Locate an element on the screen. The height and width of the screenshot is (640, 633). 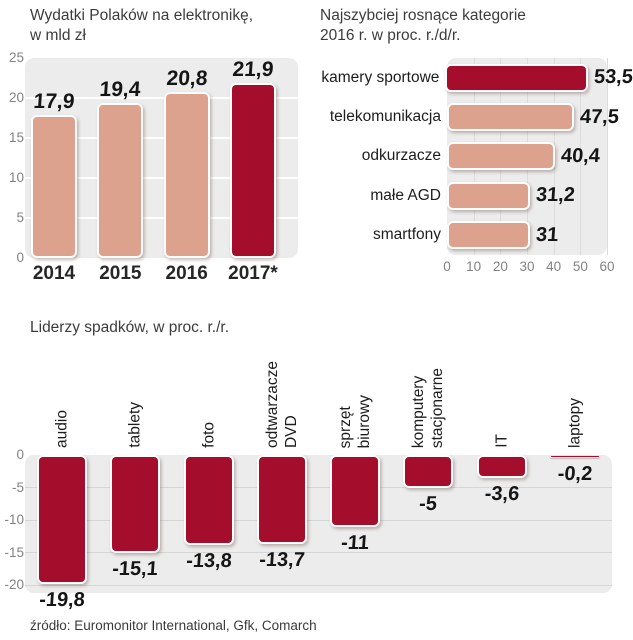
growth-row: telekomunikacja 47,5 is located at coordinates (474, 116).